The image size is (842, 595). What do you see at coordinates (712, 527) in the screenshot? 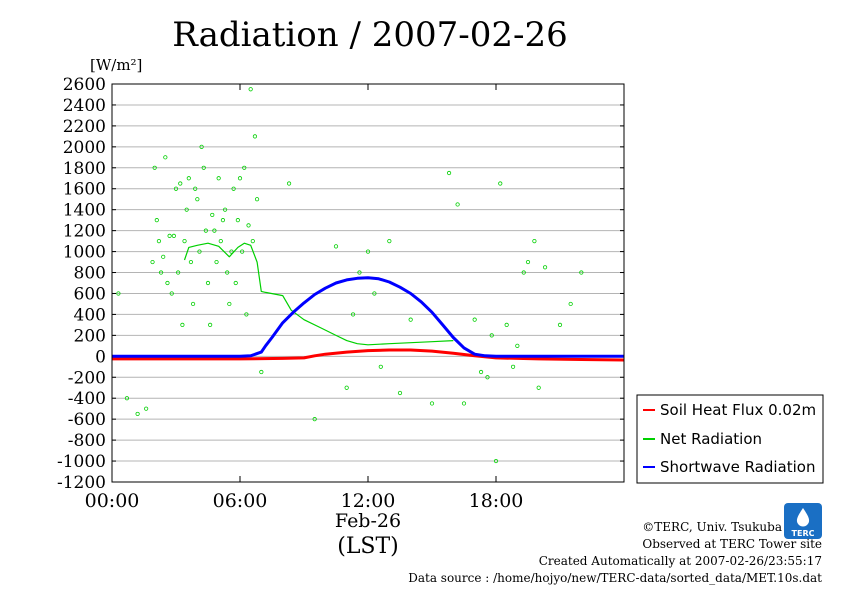
I see `footer-copyright: ©TERC, Univ. Tsukuba` at bounding box center [712, 527].